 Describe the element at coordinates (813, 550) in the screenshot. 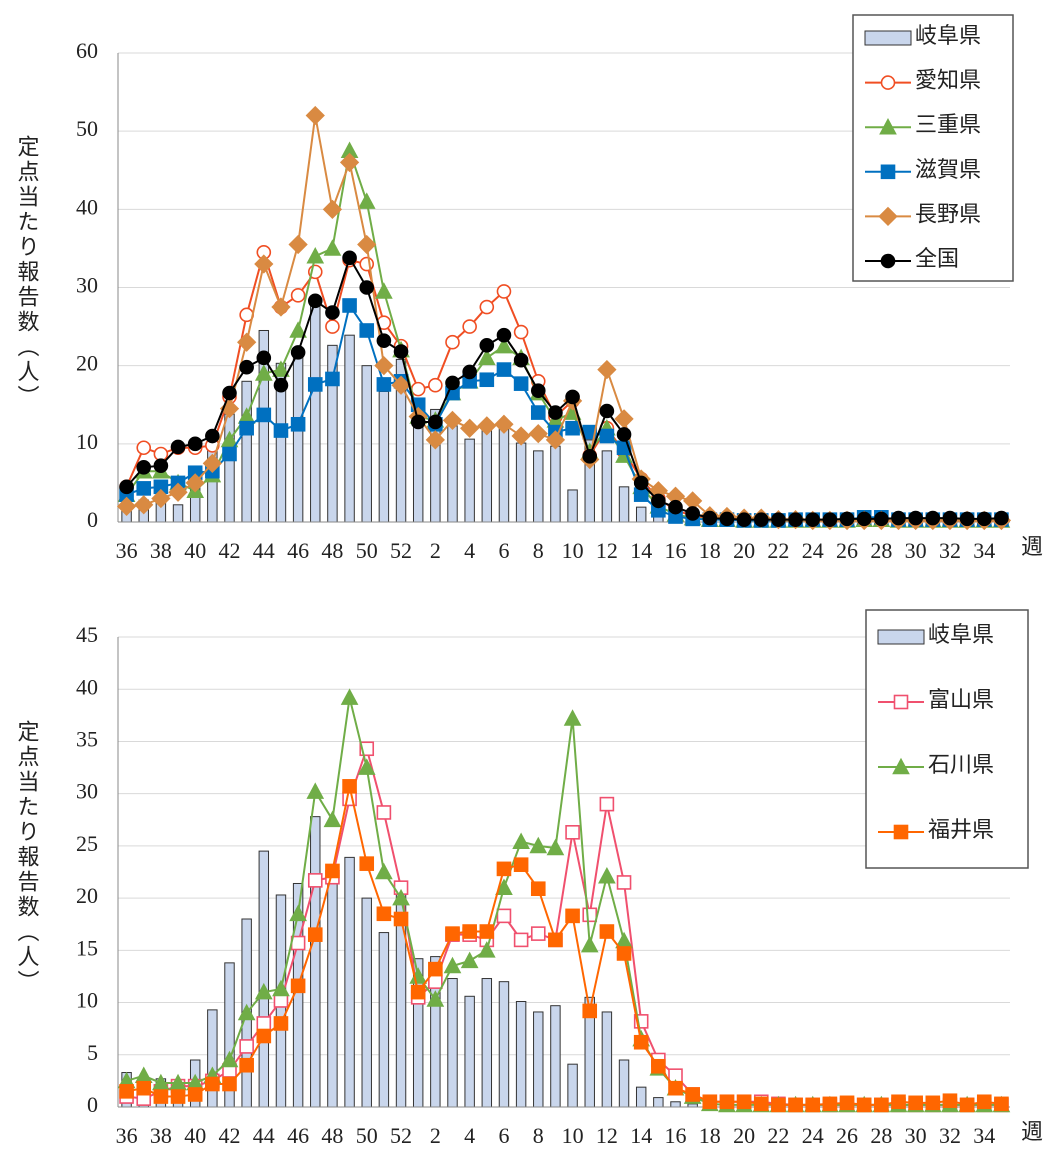

I see `x-tick-label: 24` at that location.